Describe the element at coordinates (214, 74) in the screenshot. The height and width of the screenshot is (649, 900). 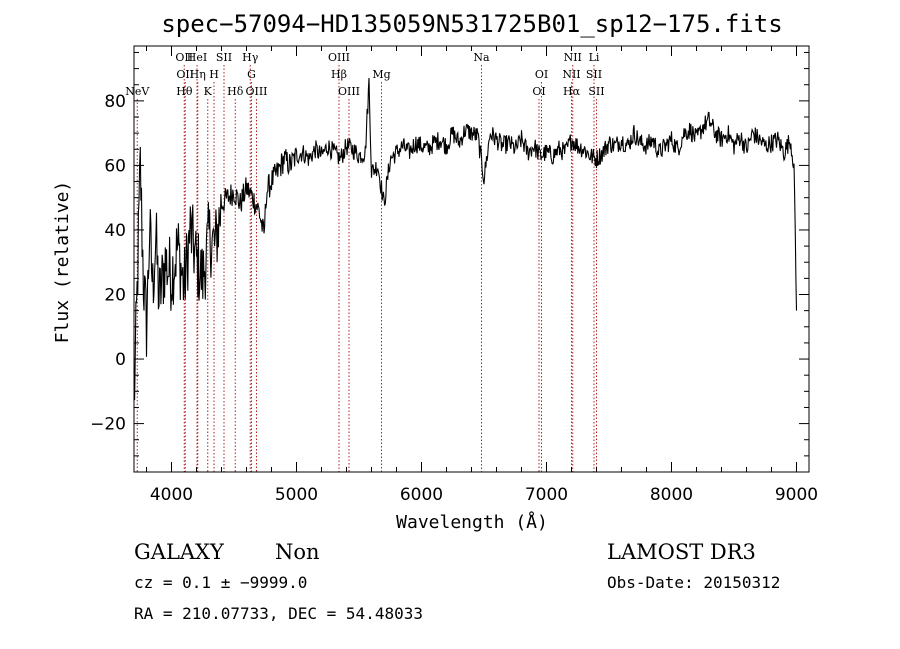
I see `line-marker-label: H` at that location.